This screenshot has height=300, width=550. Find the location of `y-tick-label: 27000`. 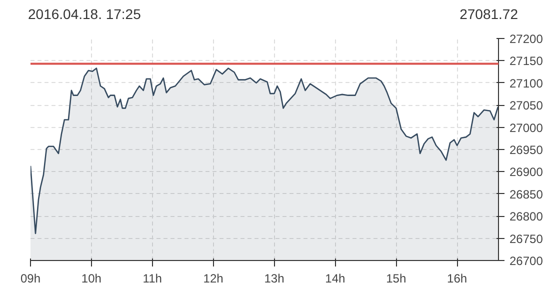

y-tick-label: 27000 is located at coordinates (527, 127).